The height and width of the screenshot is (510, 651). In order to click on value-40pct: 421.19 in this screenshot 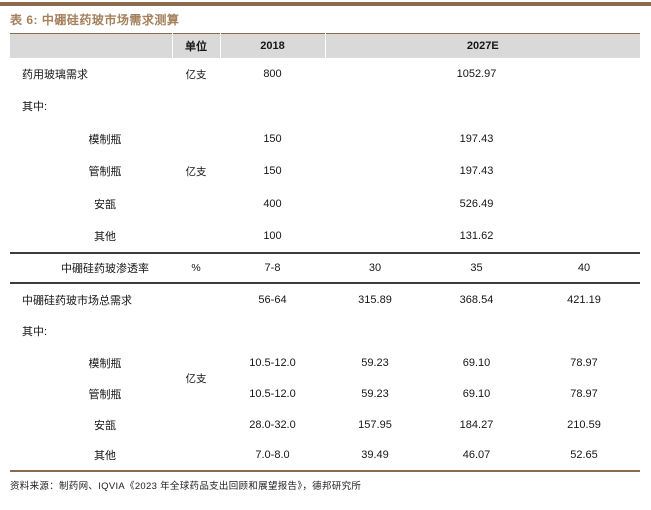, I will do `click(584, 299)`.